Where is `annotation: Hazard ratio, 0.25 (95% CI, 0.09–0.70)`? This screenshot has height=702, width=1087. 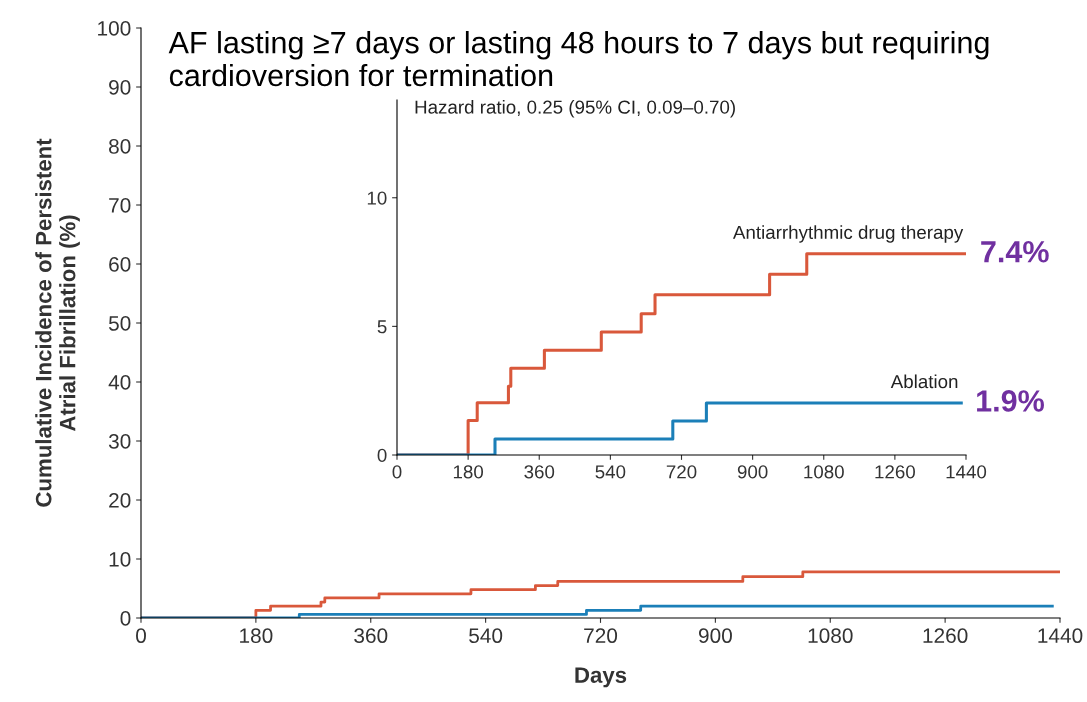
annotation: Hazard ratio, 0.25 (95% CI, 0.09–0.70) is located at coordinates (575, 109).